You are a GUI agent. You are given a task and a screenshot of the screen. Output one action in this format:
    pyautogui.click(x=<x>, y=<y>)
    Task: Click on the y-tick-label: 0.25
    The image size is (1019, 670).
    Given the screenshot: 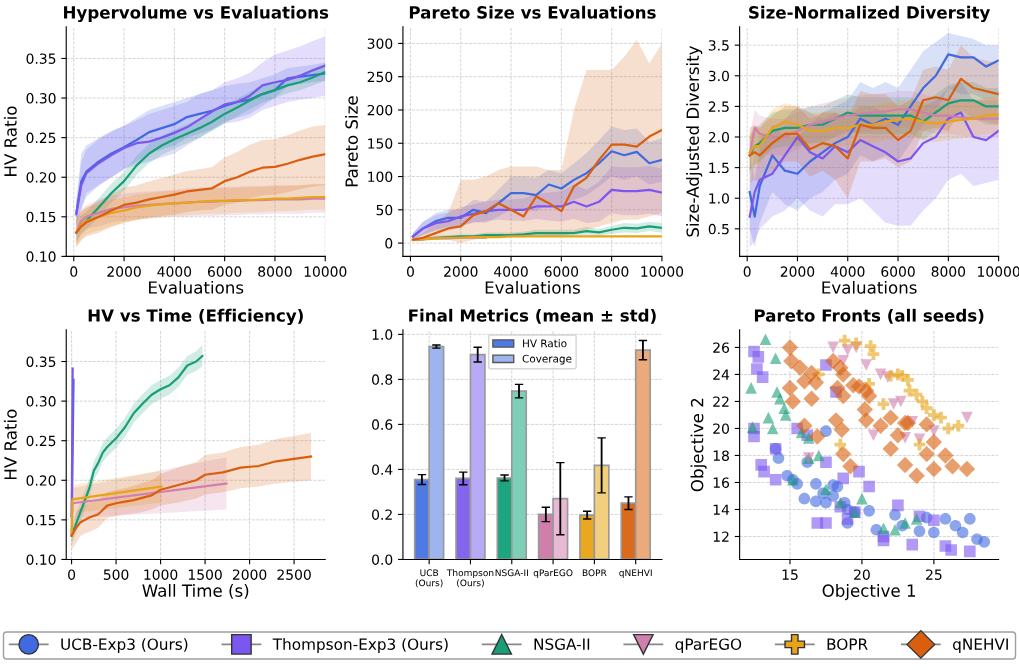 What is the action you would take?
    pyautogui.click(x=41, y=138)
    